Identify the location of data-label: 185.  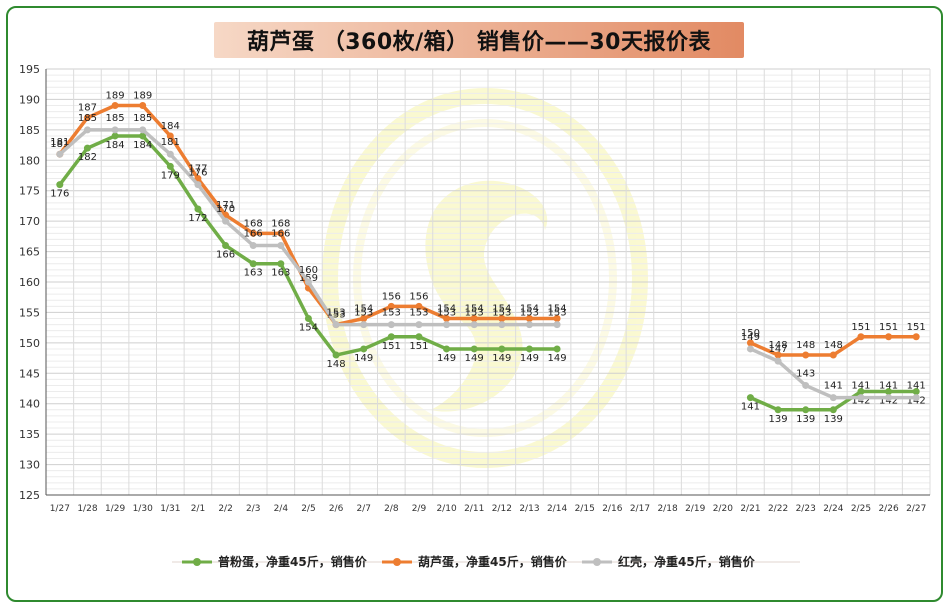
(87, 118).